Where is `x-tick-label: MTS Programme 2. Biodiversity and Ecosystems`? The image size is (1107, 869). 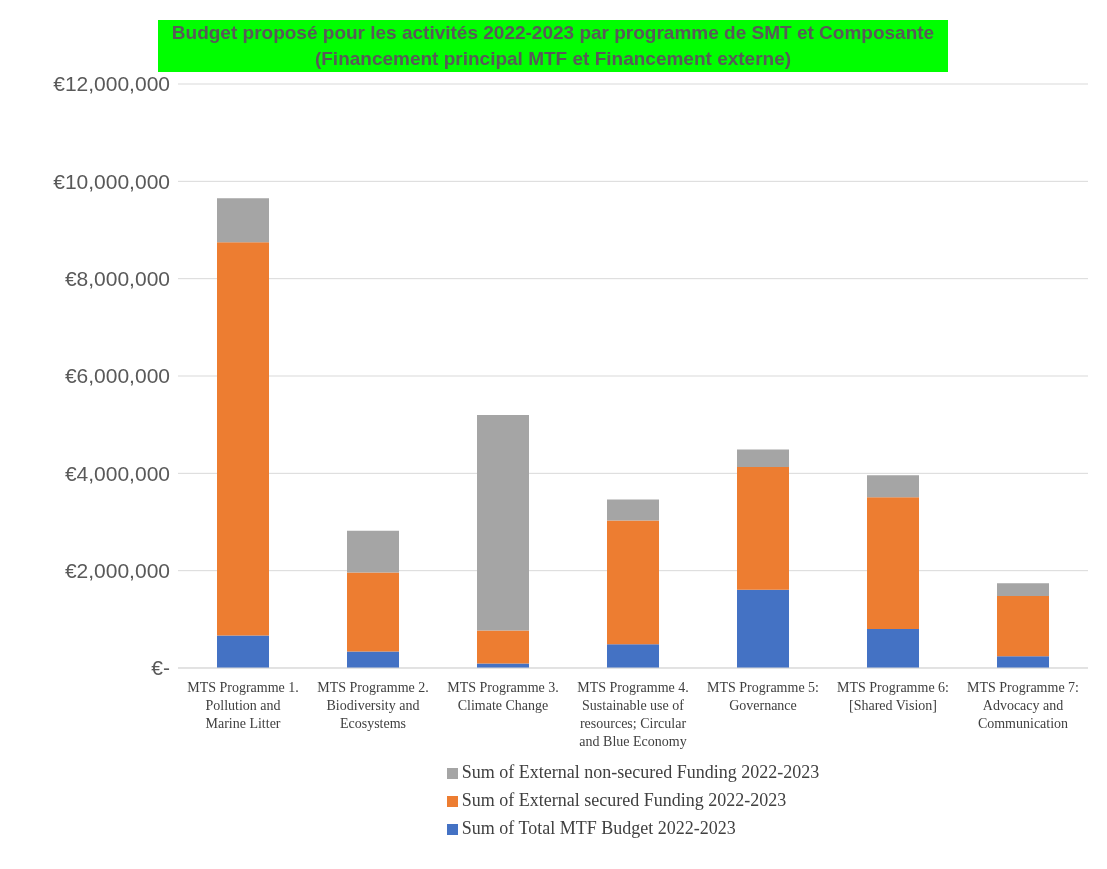 x-tick-label: MTS Programme 2. Biodiversity and Ecosystems is located at coordinates (373, 705).